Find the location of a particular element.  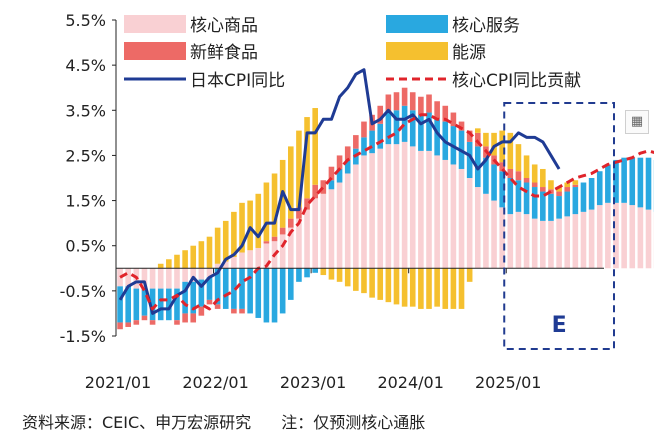

footnote-text: 注：仅预测核心通胀 is located at coordinates (353, 422).